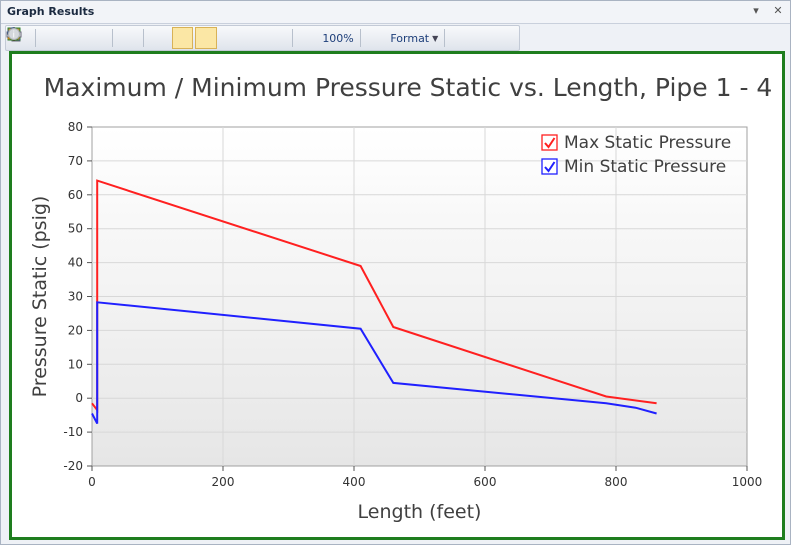  I want to click on format-menu-button: Format, so click(410, 38).